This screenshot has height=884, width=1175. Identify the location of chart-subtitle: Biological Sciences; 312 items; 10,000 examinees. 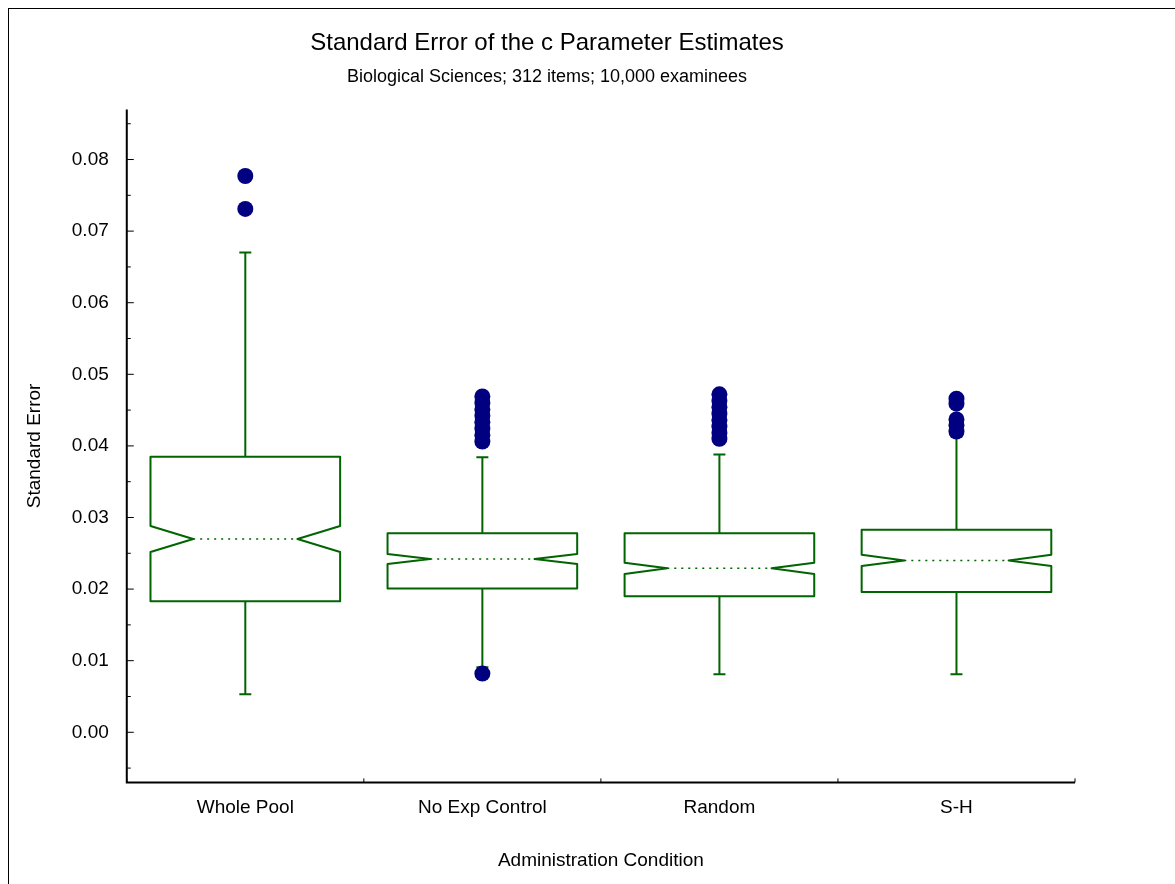
(547, 75).